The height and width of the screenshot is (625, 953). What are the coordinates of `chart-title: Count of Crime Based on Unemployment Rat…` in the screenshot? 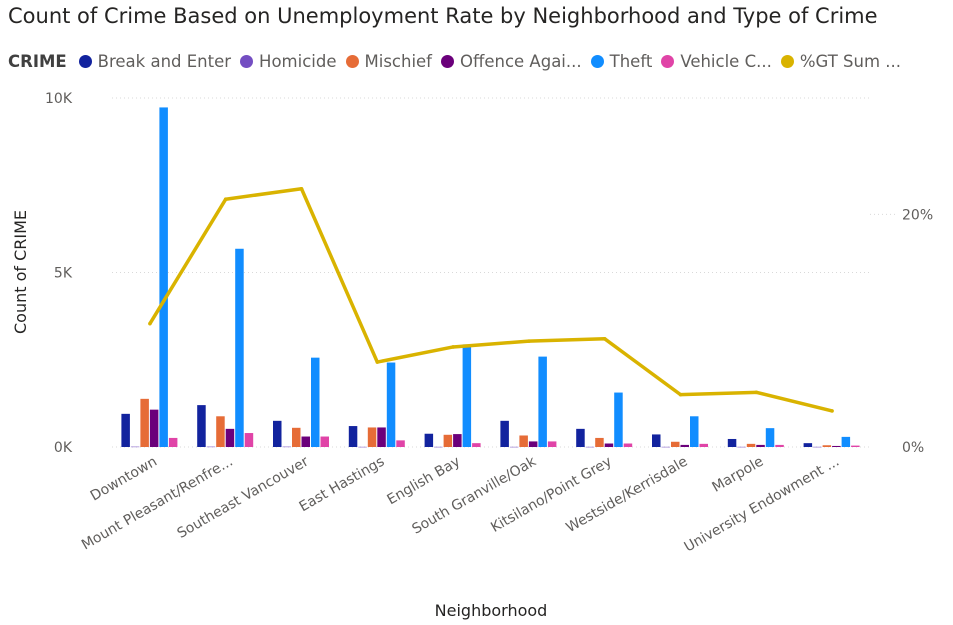 It's located at (443, 16).